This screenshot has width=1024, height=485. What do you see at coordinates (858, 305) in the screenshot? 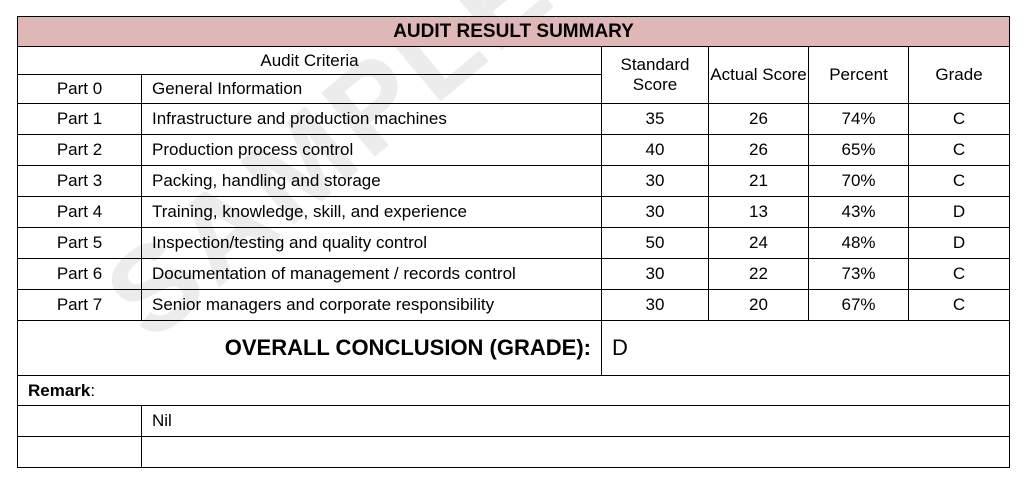
I see `percent-value: 67%` at bounding box center [858, 305].